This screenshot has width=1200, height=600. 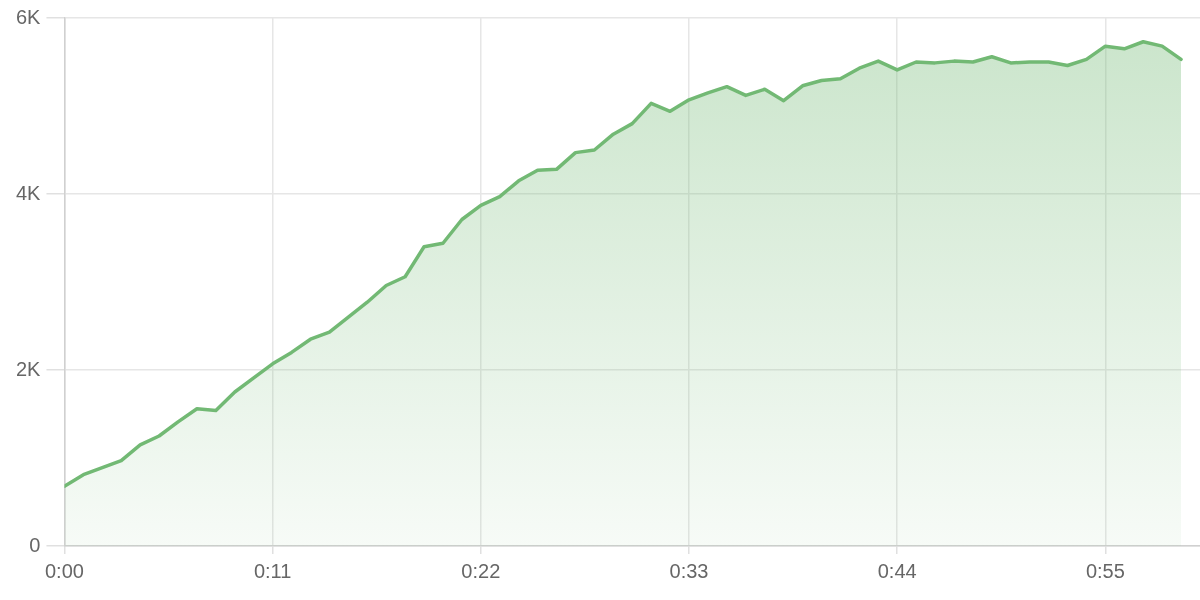 What do you see at coordinates (28, 368) in the screenshot?
I see `y-tick-label: 2K` at bounding box center [28, 368].